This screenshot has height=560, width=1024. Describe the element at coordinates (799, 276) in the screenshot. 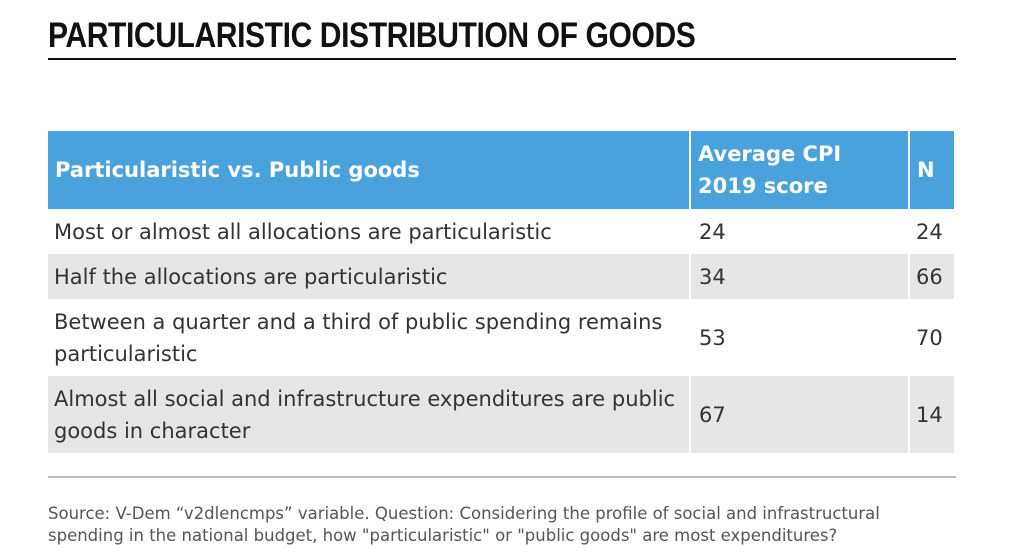

I see `row-cpi-score: 34` at that location.